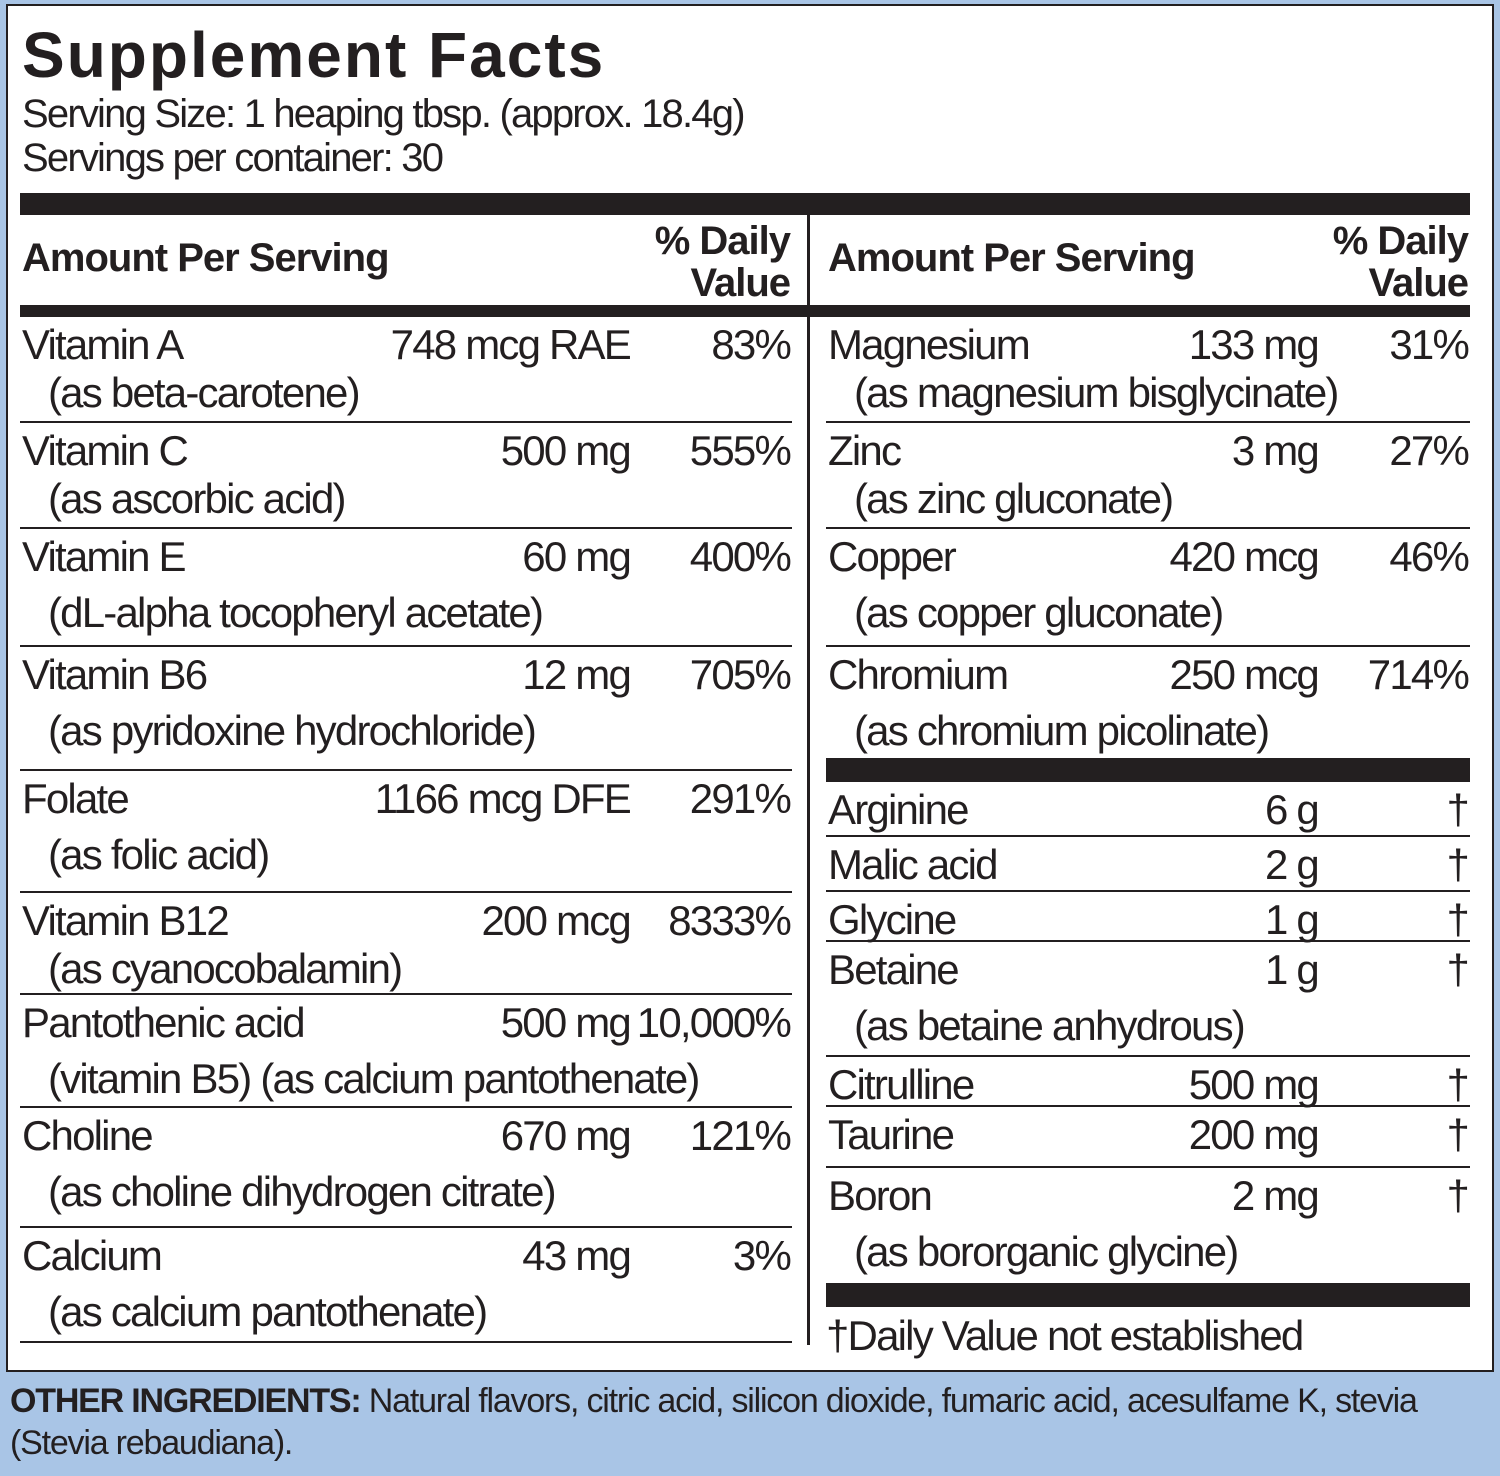  I want to click on nutrient-form: (as betaine anhydrous), so click(1050, 1025).